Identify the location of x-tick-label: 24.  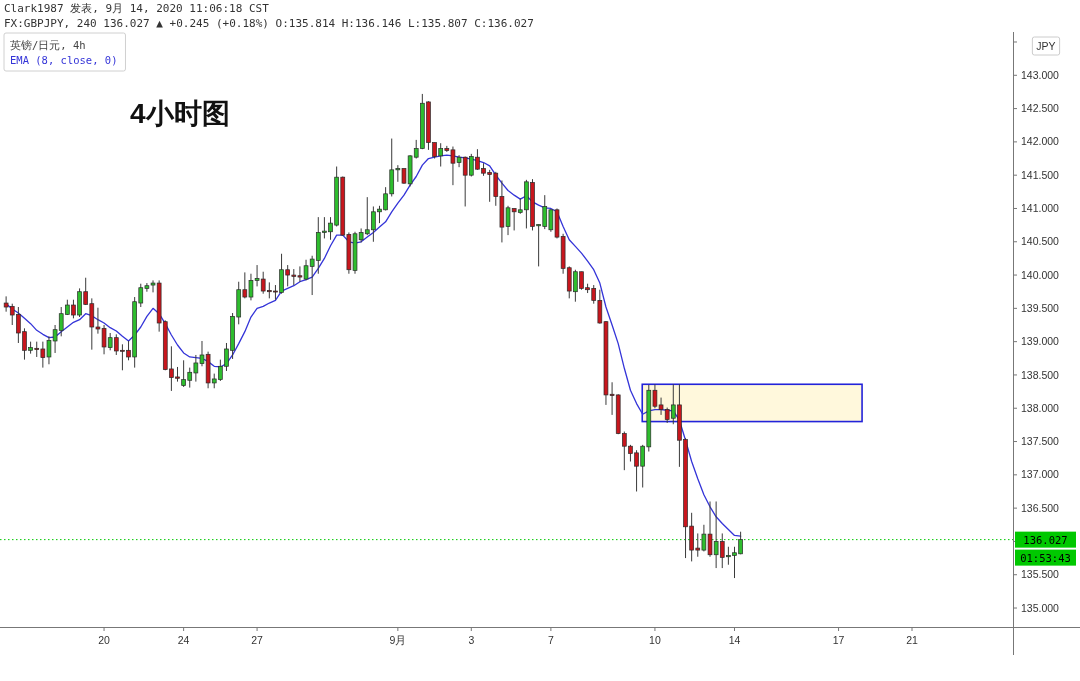
(183, 640).